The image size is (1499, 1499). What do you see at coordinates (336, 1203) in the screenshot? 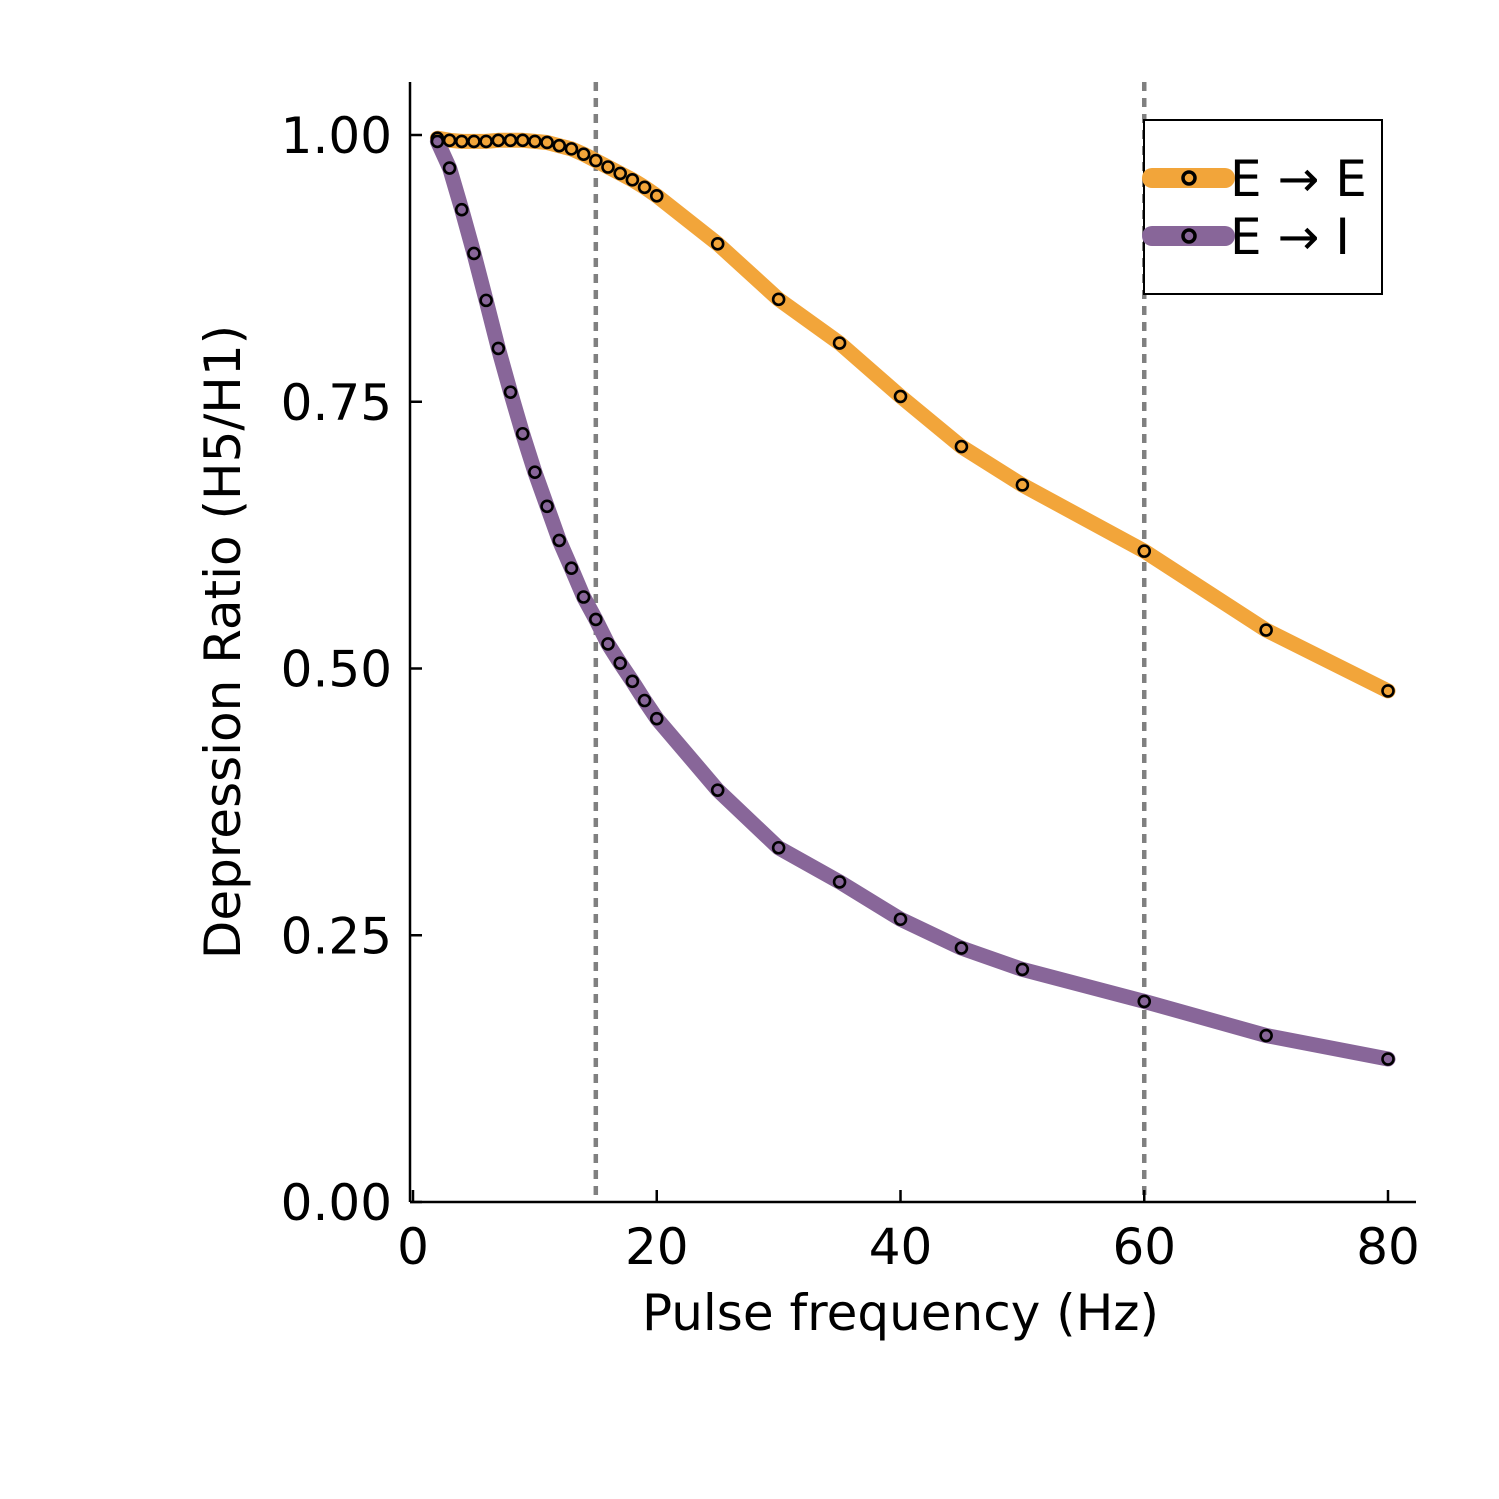
I see `y-tick-label: 0.00` at bounding box center [336, 1203].